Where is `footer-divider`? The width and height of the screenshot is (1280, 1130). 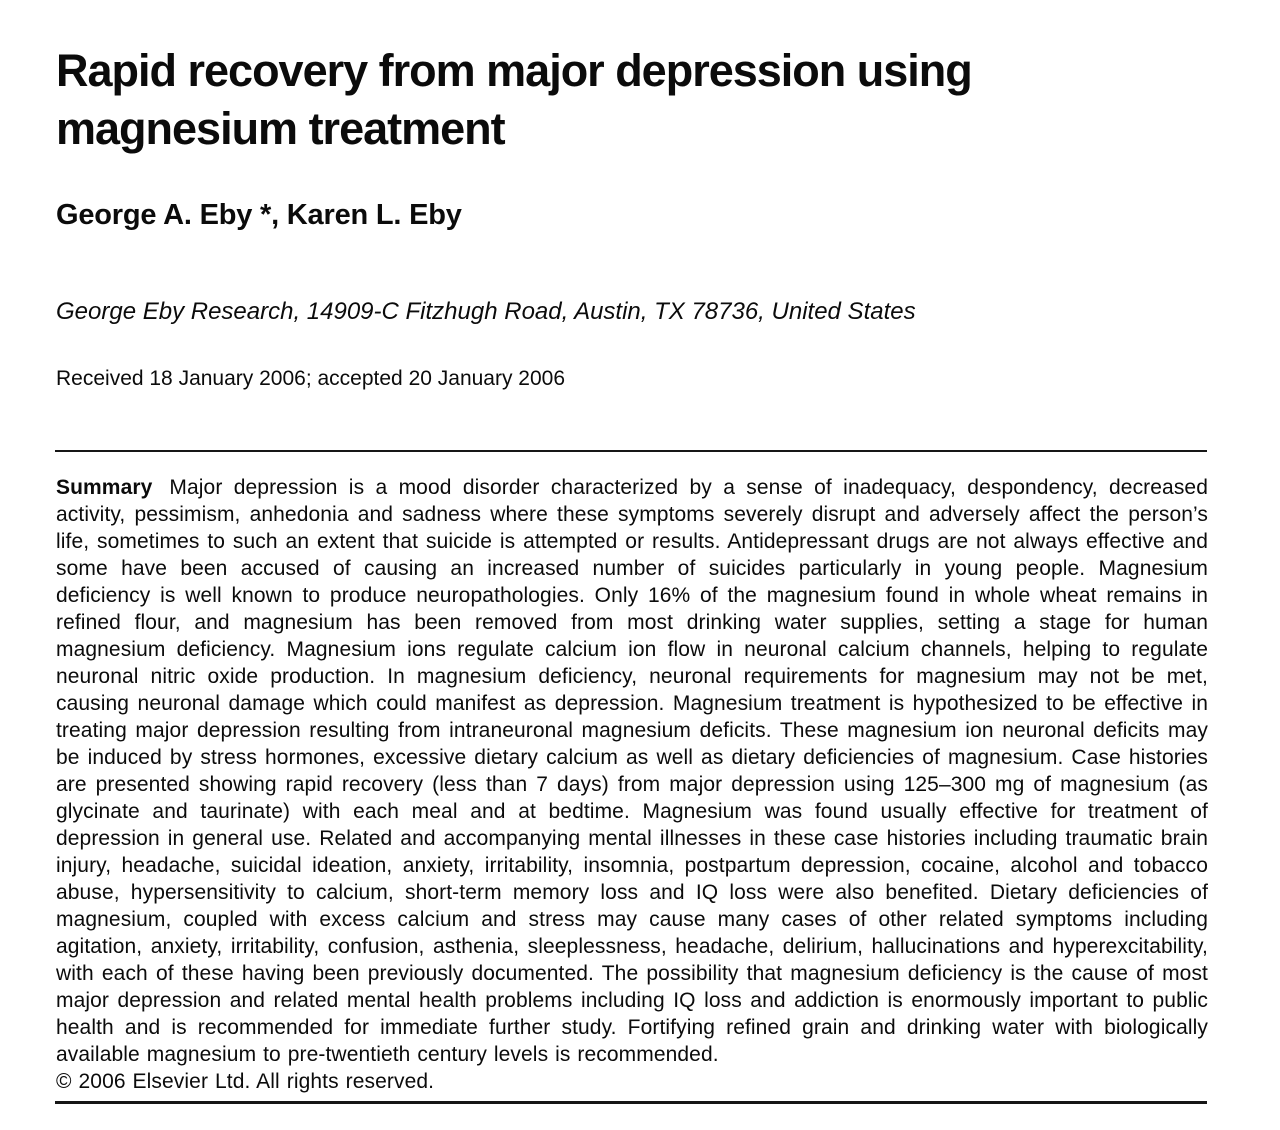 footer-divider is located at coordinates (631, 1102).